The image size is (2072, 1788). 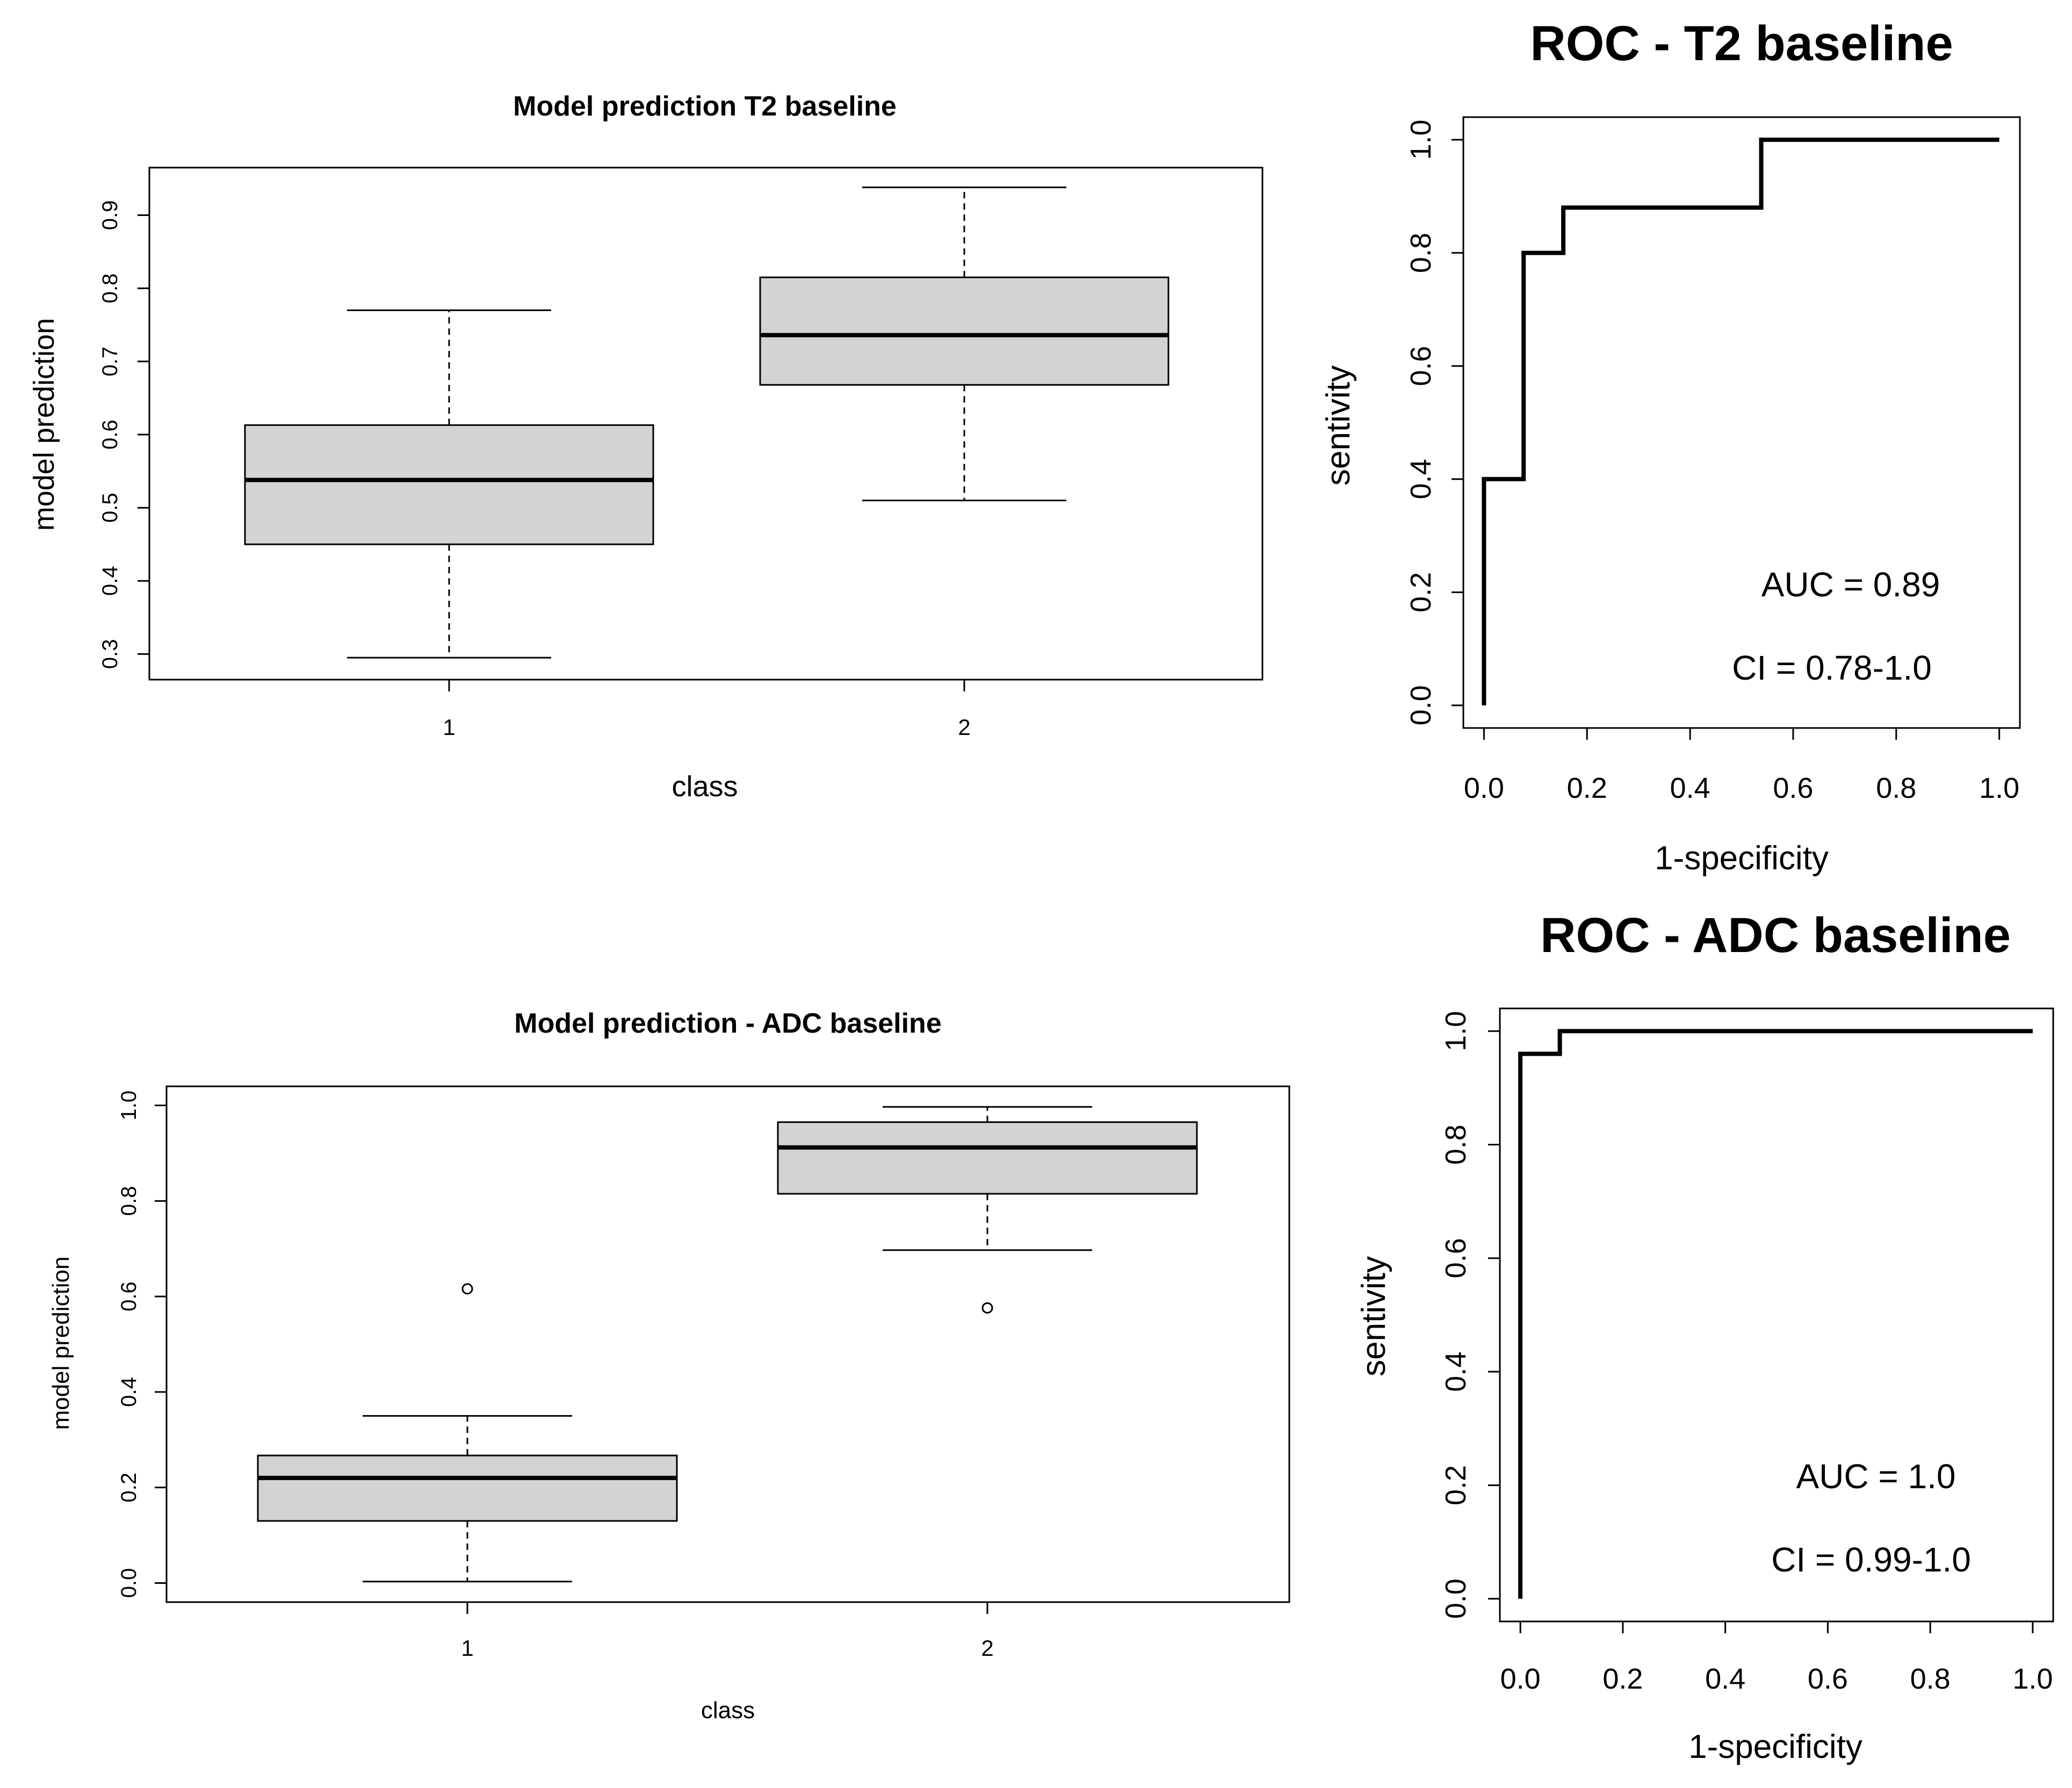 I want to click on auc-annotation: AUC = 0.89, so click(x=1850, y=584).